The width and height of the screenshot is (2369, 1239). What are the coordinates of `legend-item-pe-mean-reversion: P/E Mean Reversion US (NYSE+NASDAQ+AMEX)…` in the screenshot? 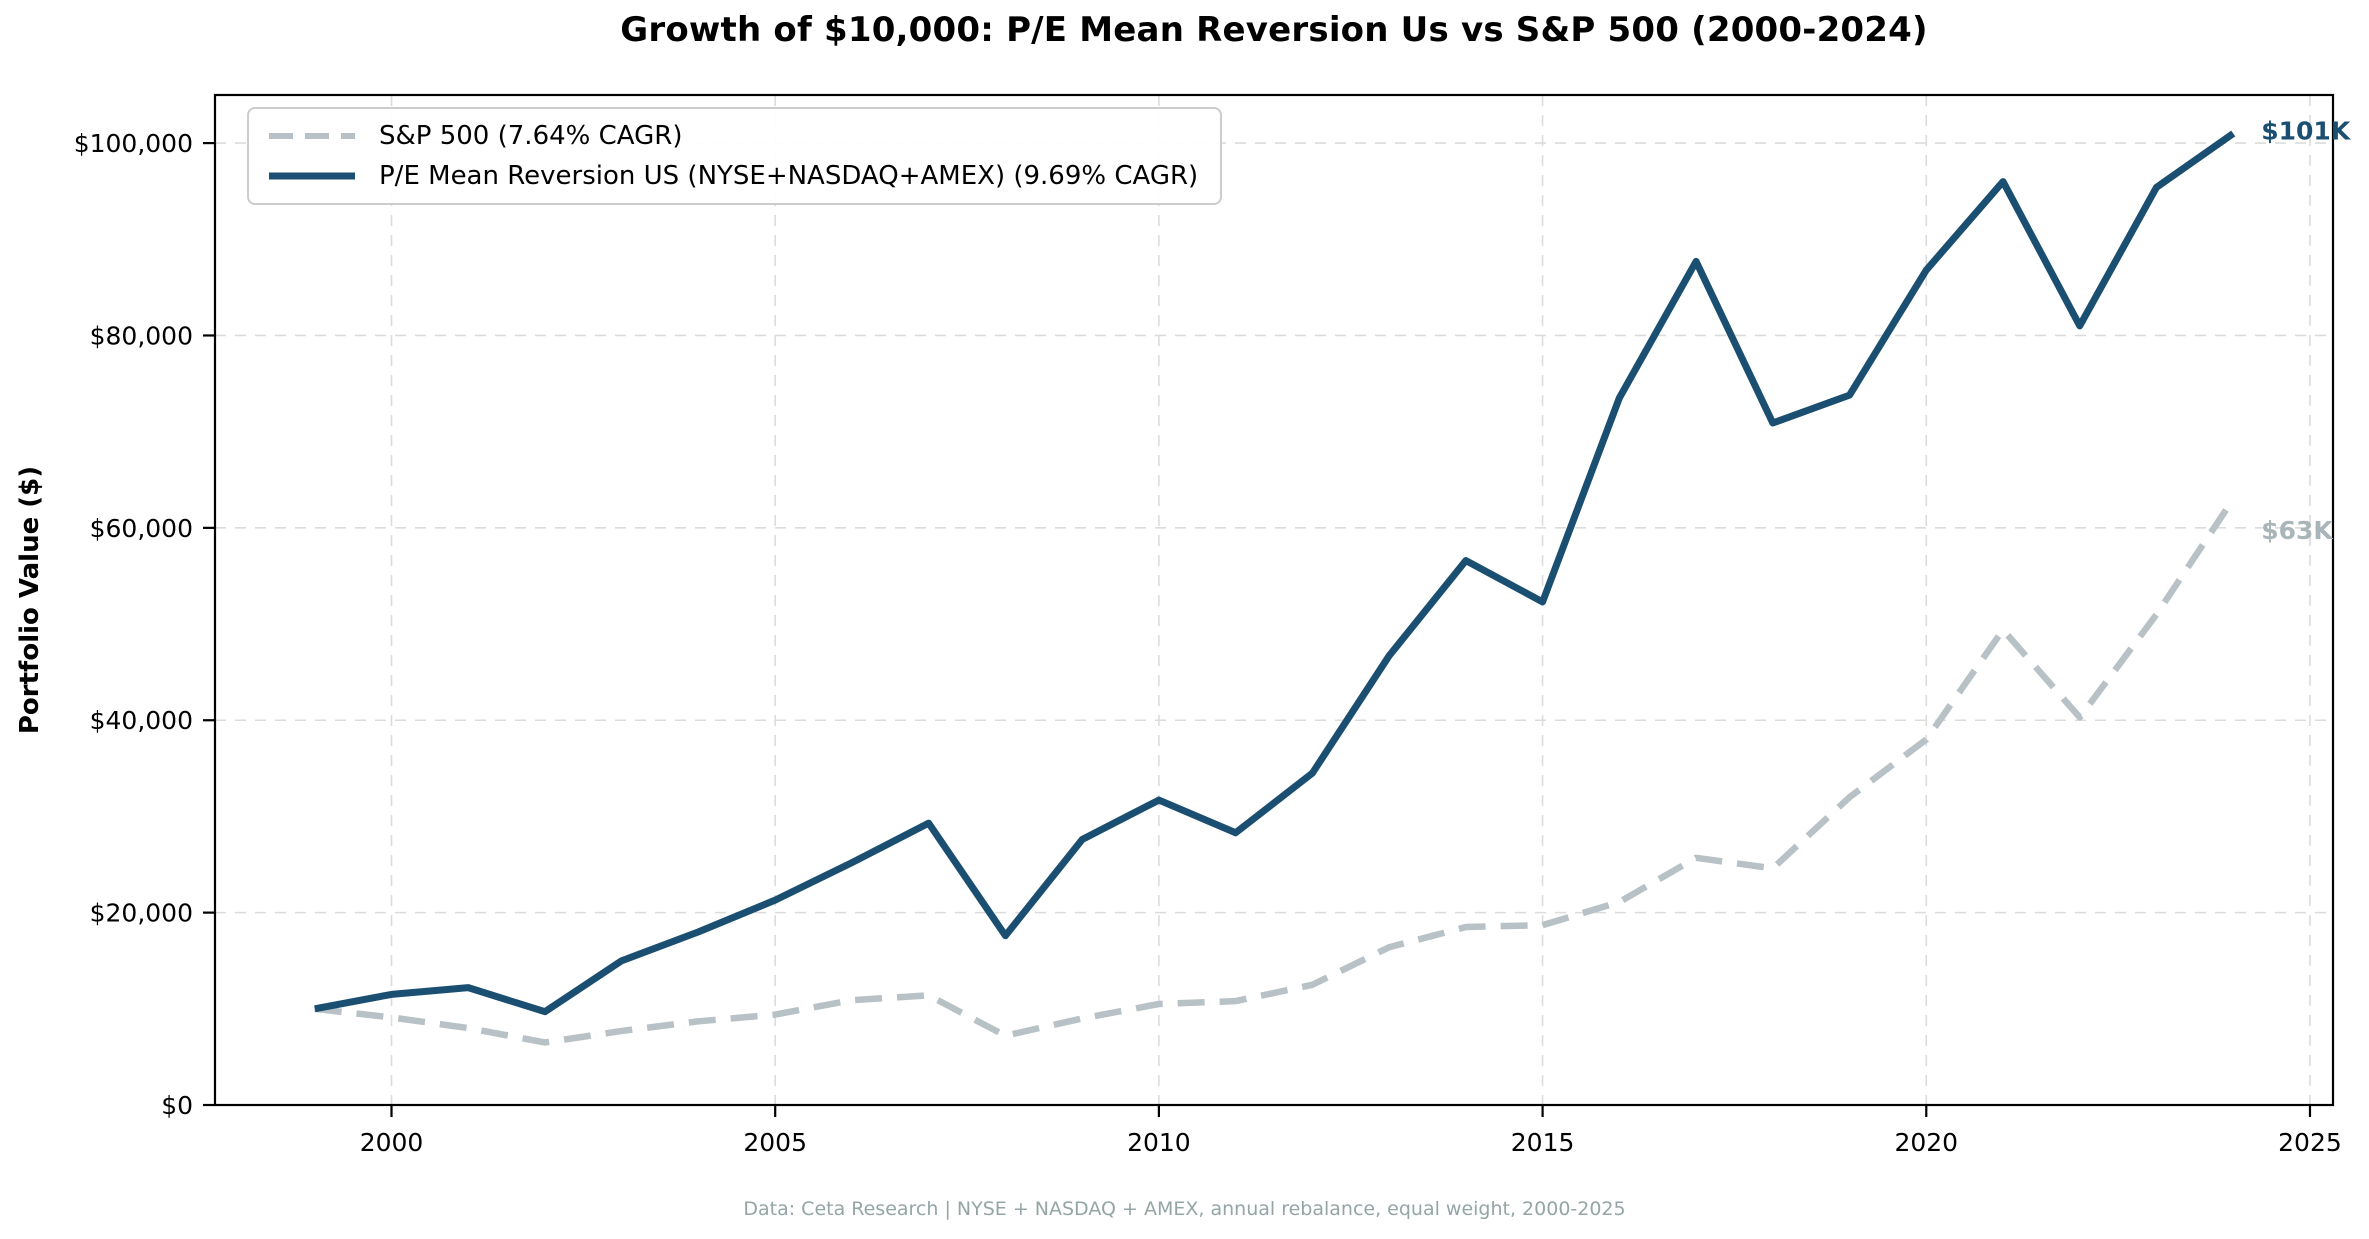 It's located at (732, 176).